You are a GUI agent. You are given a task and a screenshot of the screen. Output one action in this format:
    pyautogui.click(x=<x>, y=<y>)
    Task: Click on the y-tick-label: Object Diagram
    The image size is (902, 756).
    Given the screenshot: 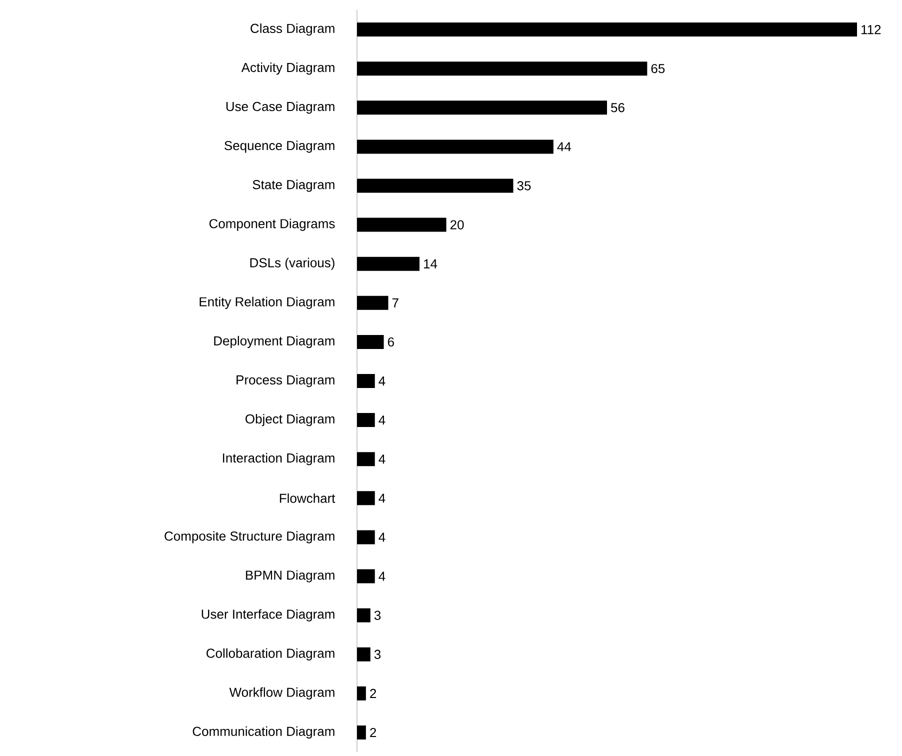 What is the action you would take?
    pyautogui.click(x=290, y=420)
    